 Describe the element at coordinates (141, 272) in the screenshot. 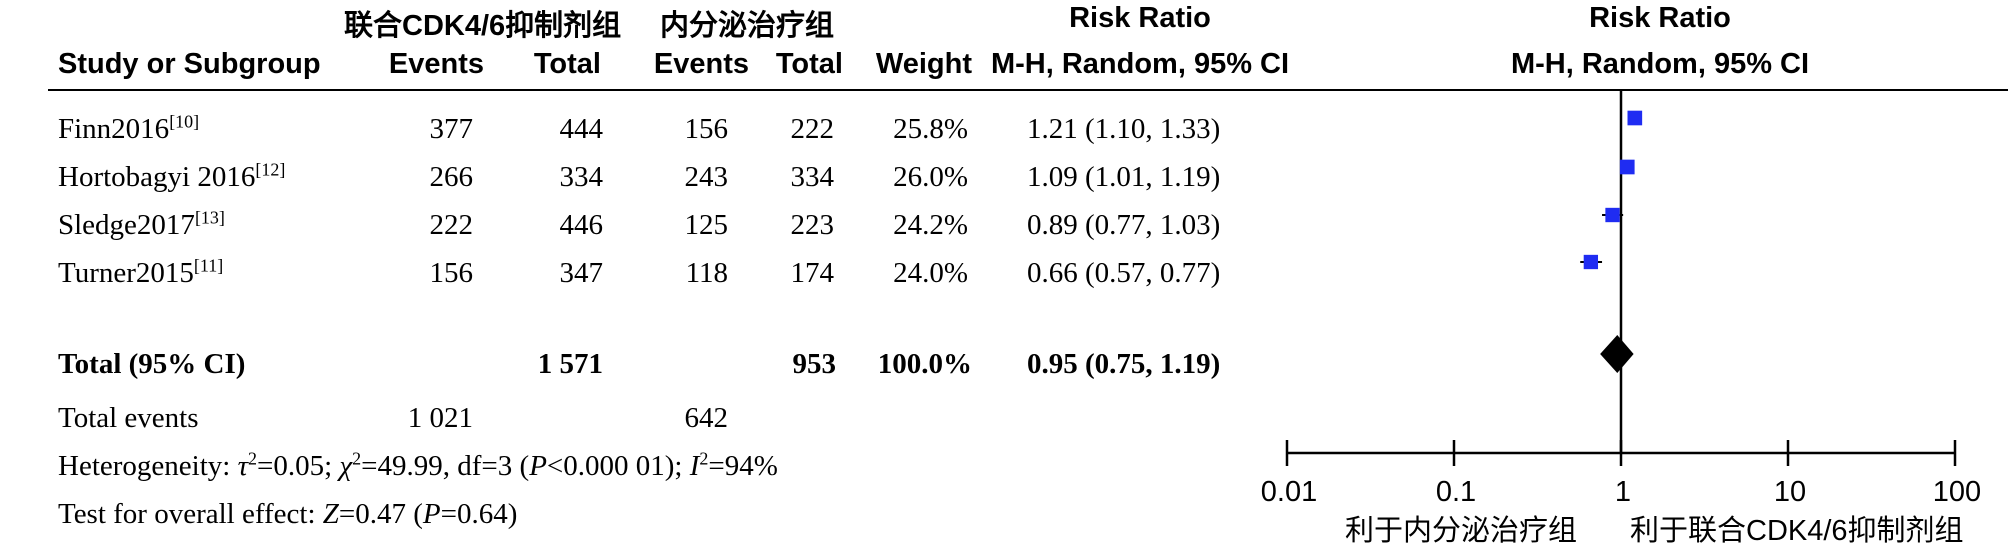

I see `study-row-name: Turner2015[11]` at that location.